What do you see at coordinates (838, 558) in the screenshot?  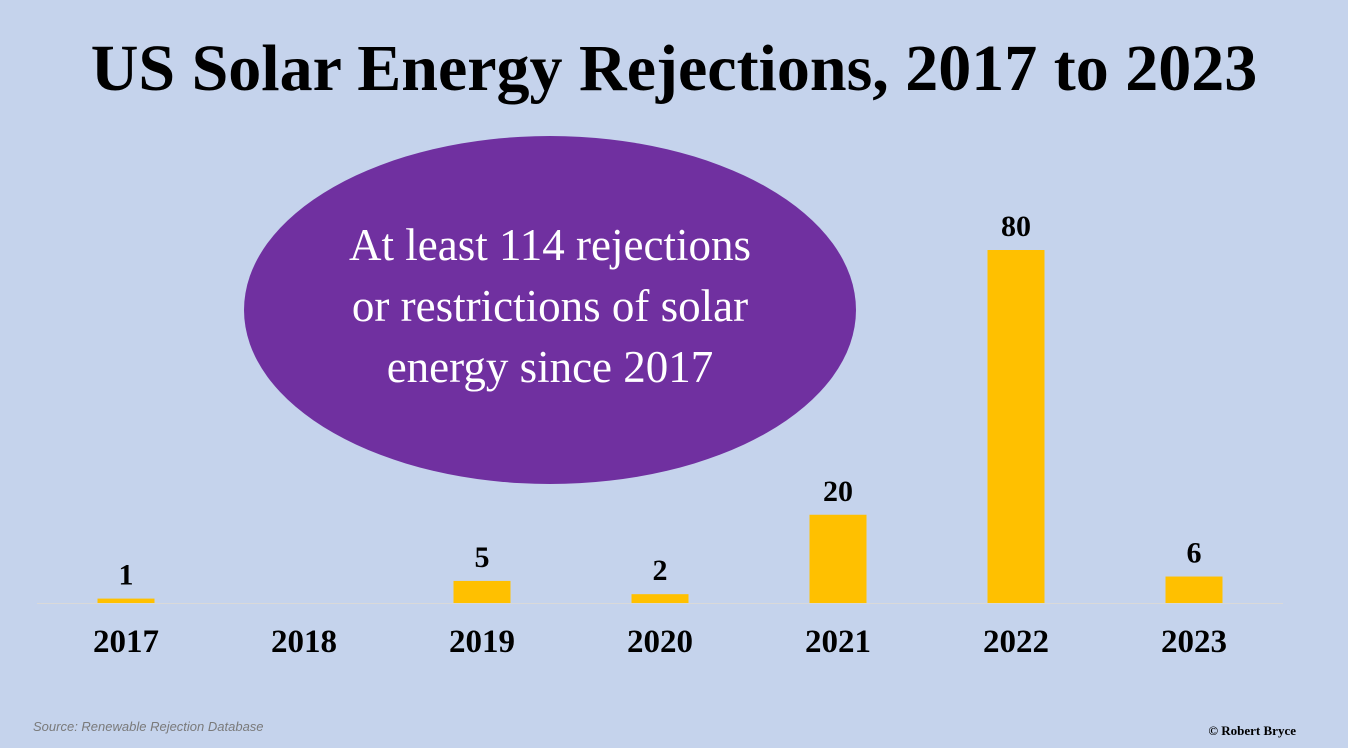 I see `bar-2021` at bounding box center [838, 558].